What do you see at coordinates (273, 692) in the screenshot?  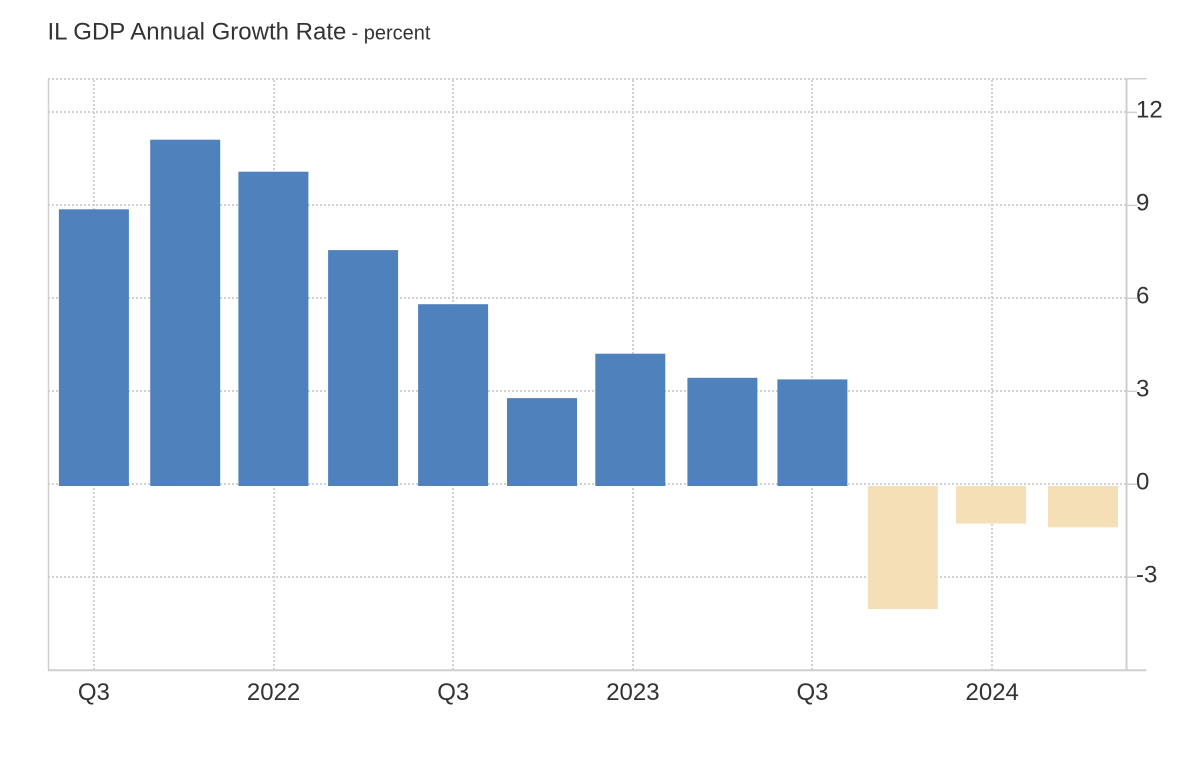 I see `svg-text: 2022` at bounding box center [273, 692].